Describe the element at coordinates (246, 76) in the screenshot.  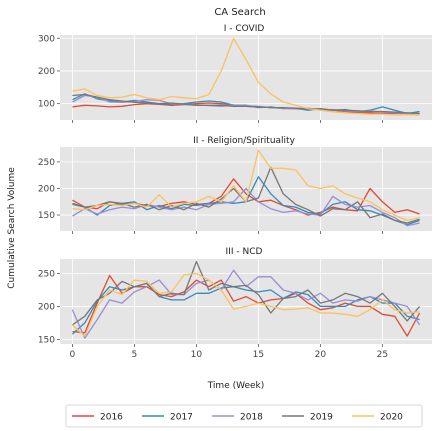
I see `series-line-covid-2020` at that location.